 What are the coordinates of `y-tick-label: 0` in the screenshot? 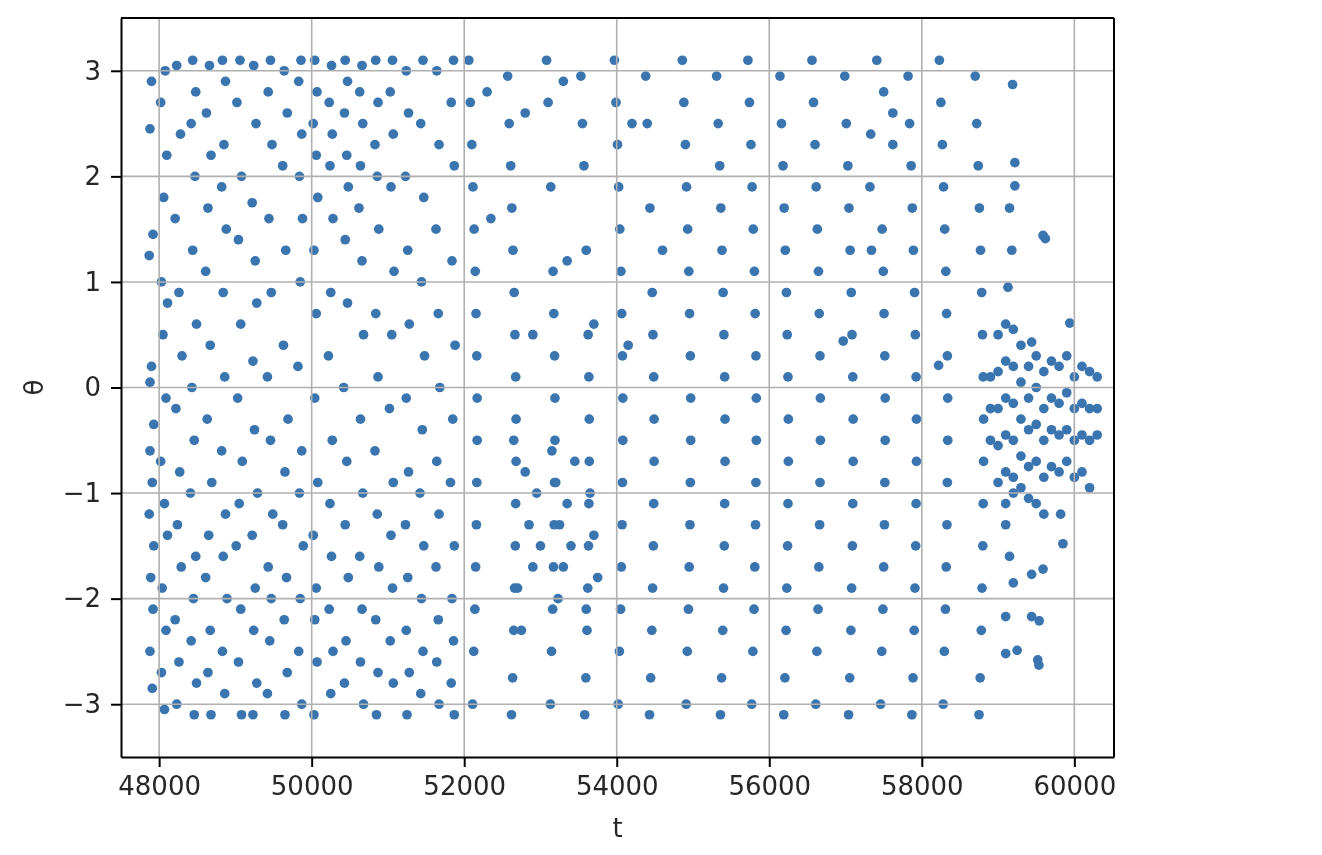 It's located at (92, 387).